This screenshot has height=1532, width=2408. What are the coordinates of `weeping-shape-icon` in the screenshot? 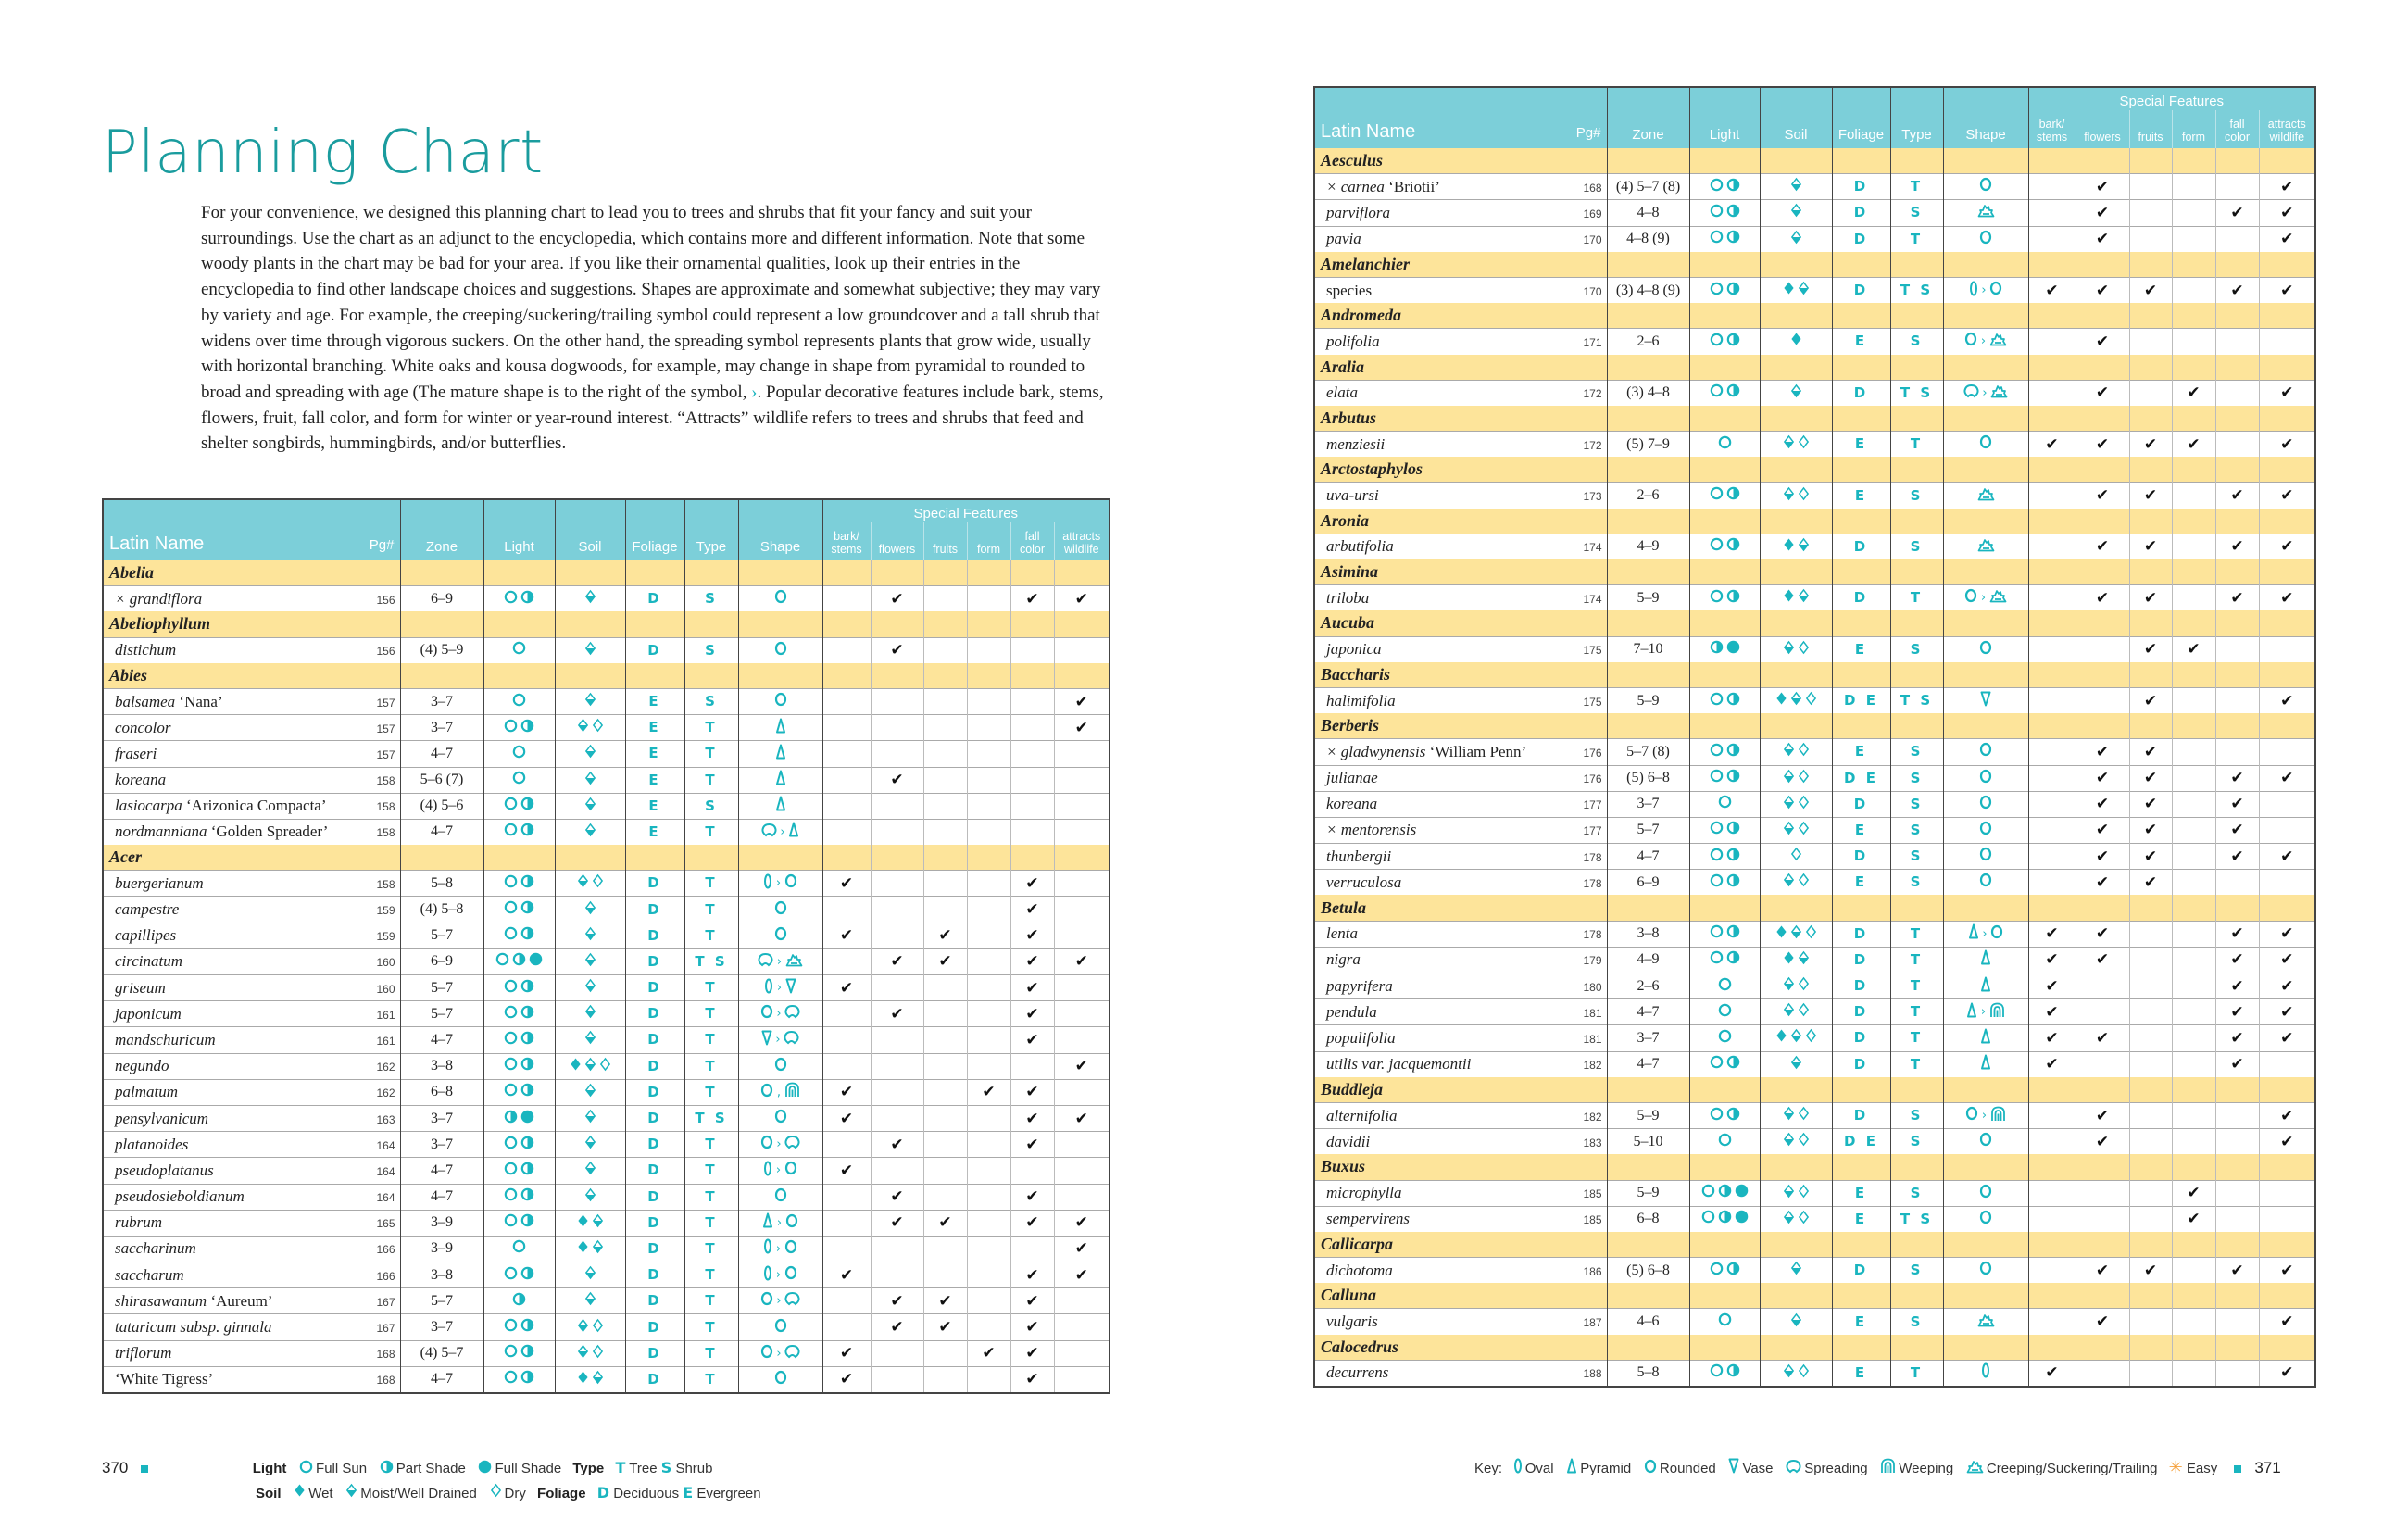 It's located at (1998, 1116).